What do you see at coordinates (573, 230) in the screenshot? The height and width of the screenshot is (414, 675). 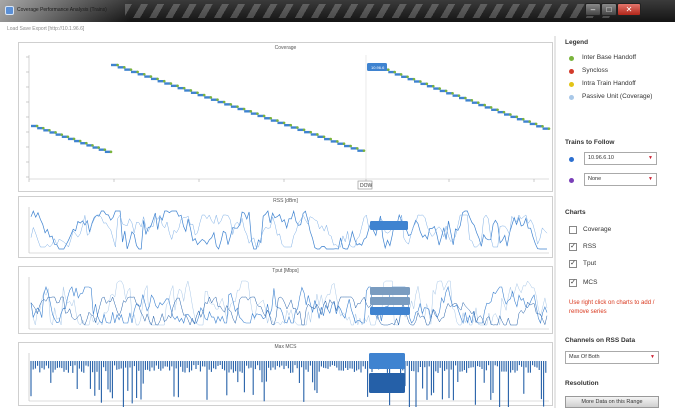 I see `checkbox` at bounding box center [573, 230].